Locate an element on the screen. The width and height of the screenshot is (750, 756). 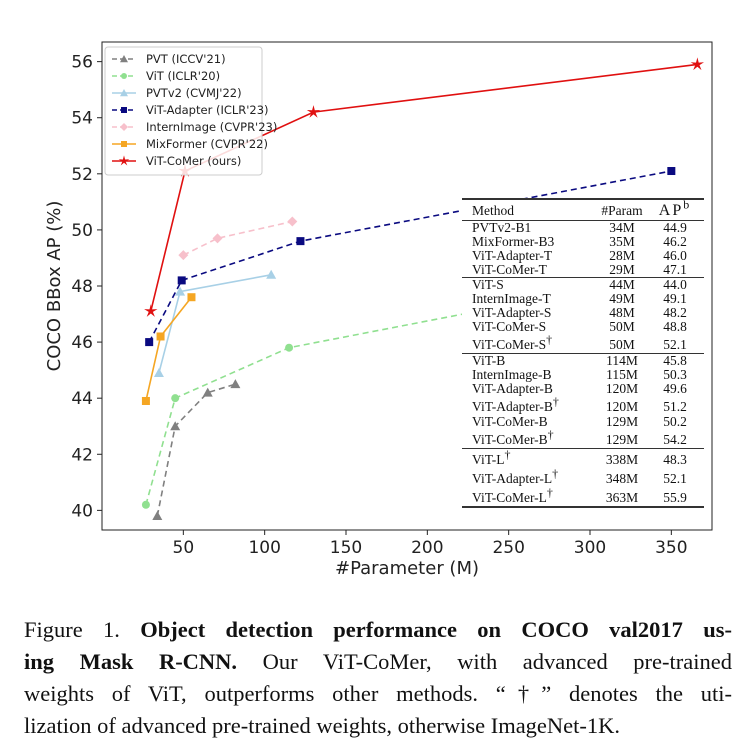
method-cell: ViT-Adapter-S is located at coordinates (528, 313).